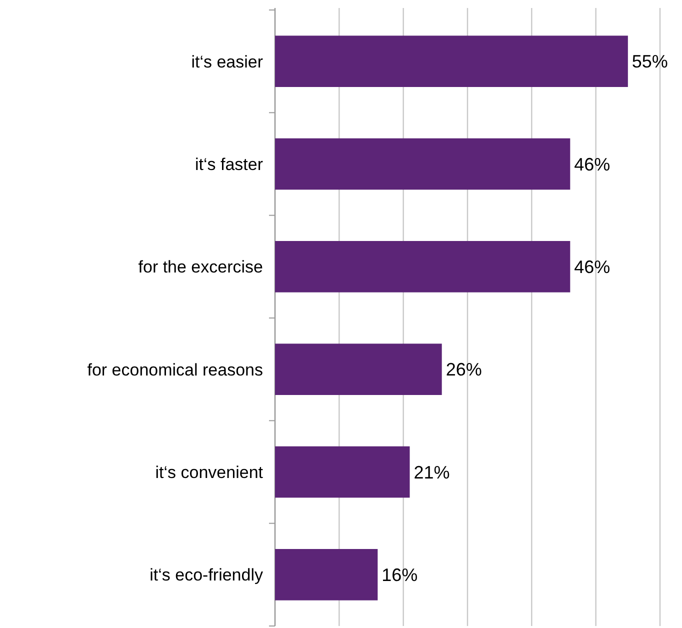  What do you see at coordinates (400, 574) in the screenshot?
I see `data-label: 16%` at bounding box center [400, 574].